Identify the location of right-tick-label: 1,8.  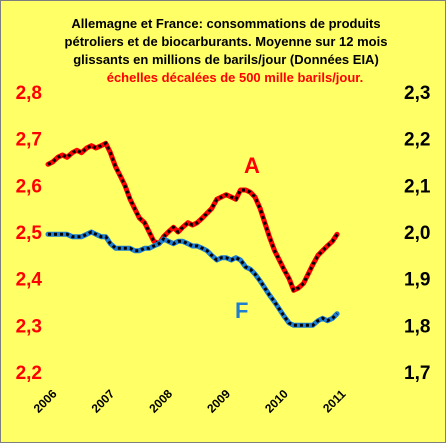
(417, 326).